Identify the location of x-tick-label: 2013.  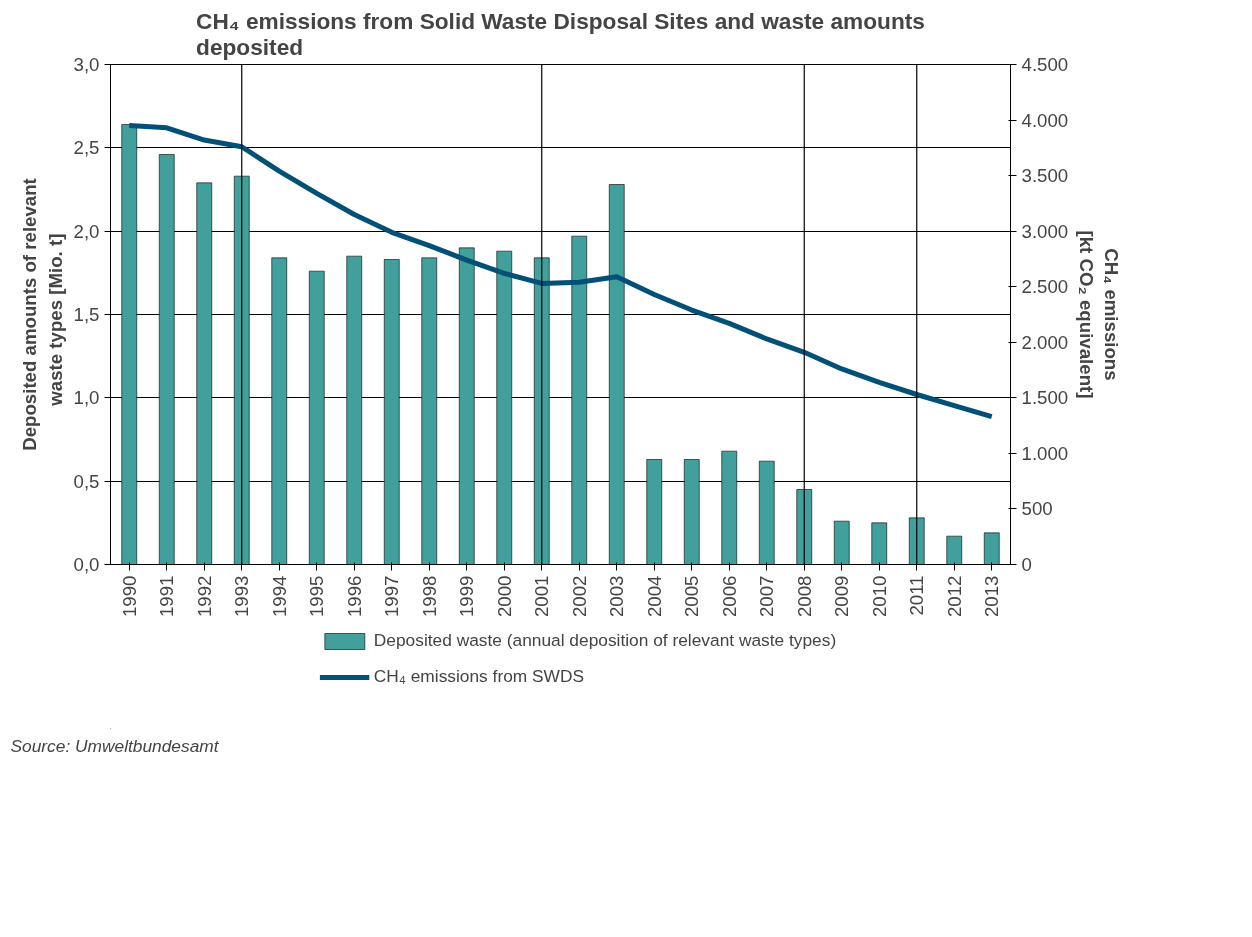
(992, 596).